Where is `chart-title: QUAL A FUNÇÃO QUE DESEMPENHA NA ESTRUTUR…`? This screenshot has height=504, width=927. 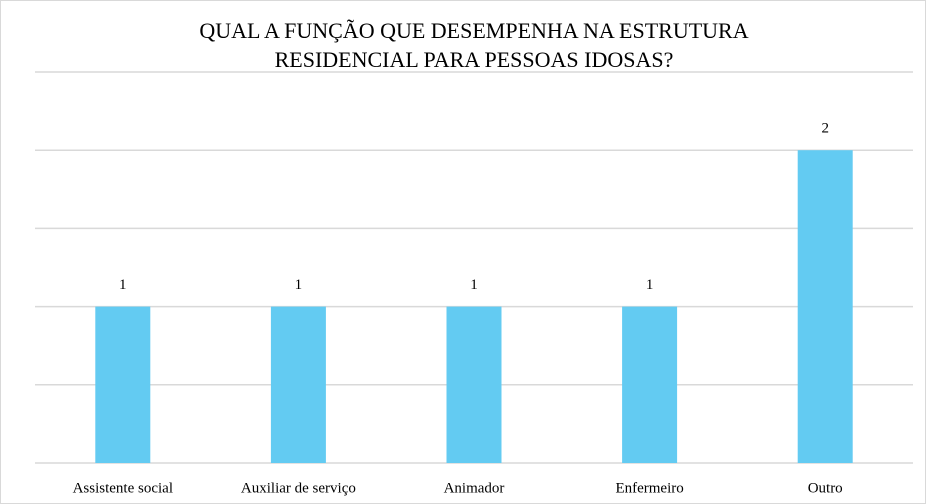 chart-title: QUAL A FUNÇÃO QUE DESEMPENHA NA ESTRUTUR… is located at coordinates (473, 30).